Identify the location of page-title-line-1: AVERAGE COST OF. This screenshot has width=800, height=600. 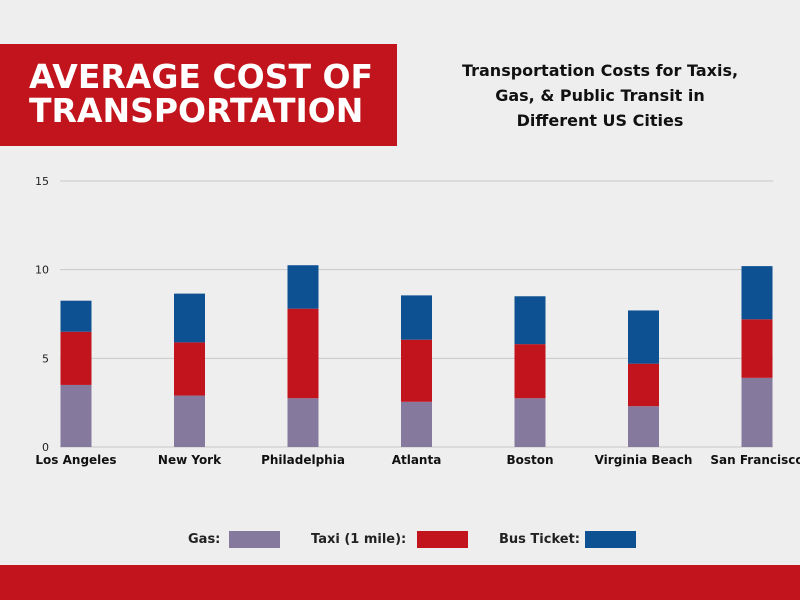
(201, 76).